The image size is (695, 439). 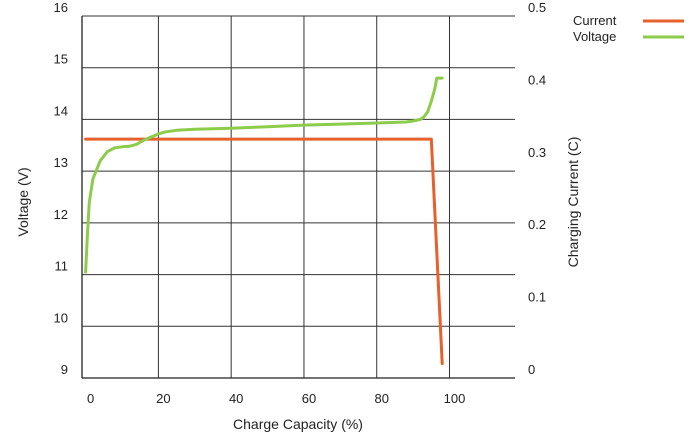 I want to click on x-tick-label: 0, so click(x=90, y=398).